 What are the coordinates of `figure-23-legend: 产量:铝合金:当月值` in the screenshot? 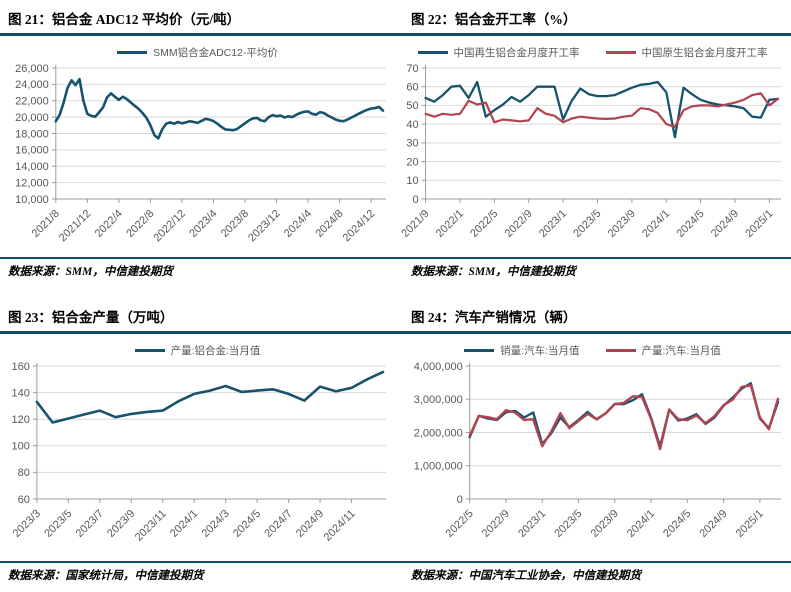 It's located at (197, 351).